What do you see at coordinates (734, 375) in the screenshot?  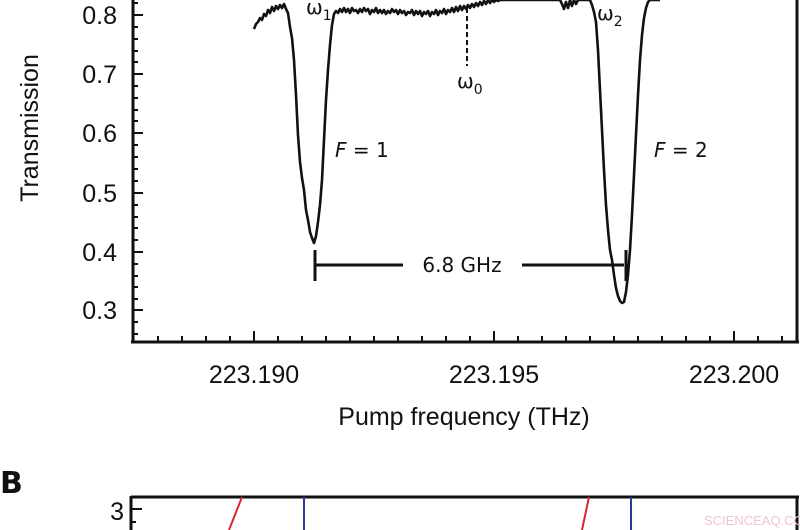 I see `x-tick-label: 223.200` at bounding box center [734, 375].